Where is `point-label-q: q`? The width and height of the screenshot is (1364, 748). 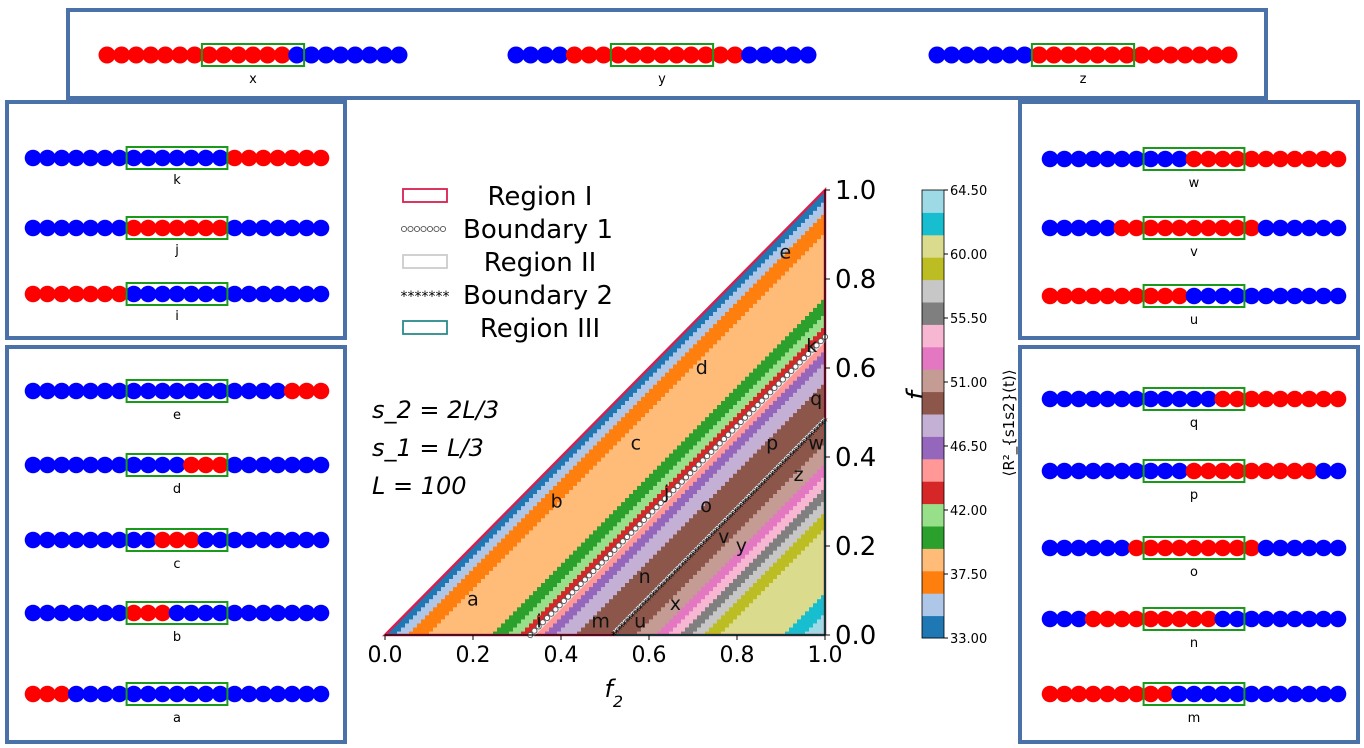 point-label-q: q is located at coordinates (816, 399).